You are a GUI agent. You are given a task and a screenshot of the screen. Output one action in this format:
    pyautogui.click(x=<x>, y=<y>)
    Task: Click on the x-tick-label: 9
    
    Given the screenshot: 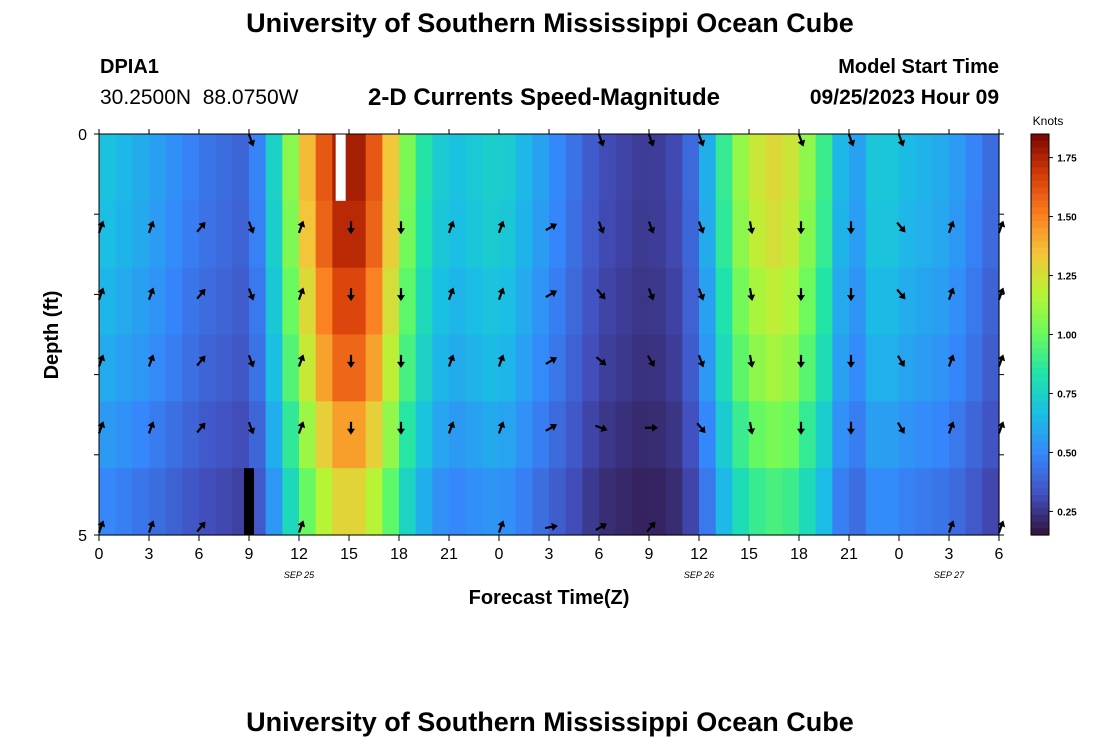 What is the action you would take?
    pyautogui.click(x=649, y=554)
    